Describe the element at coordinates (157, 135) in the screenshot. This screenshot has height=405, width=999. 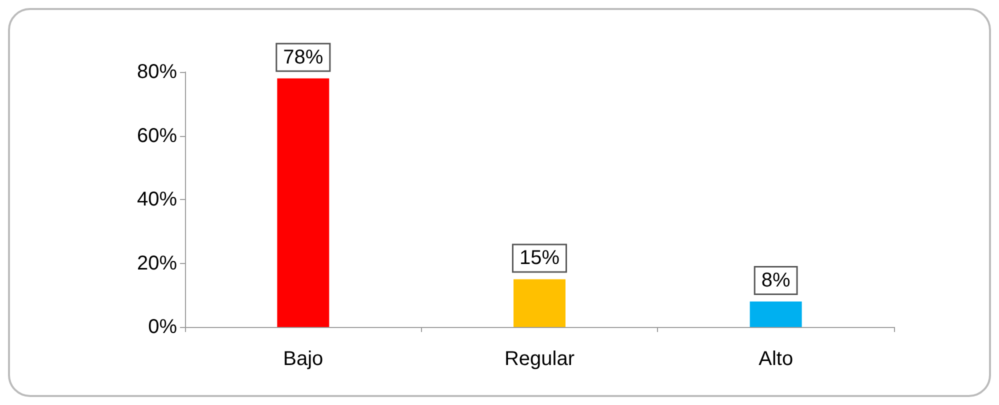
I see `y-tick-label: 60%` at that location.